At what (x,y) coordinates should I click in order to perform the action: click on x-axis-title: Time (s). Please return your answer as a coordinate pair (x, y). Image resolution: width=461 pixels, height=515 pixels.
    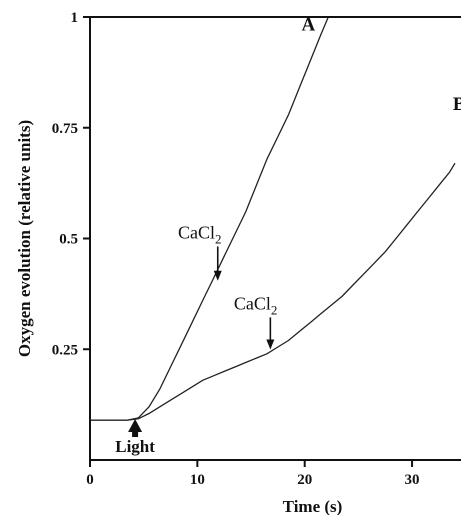
    Looking at the image, I should click on (313, 506).